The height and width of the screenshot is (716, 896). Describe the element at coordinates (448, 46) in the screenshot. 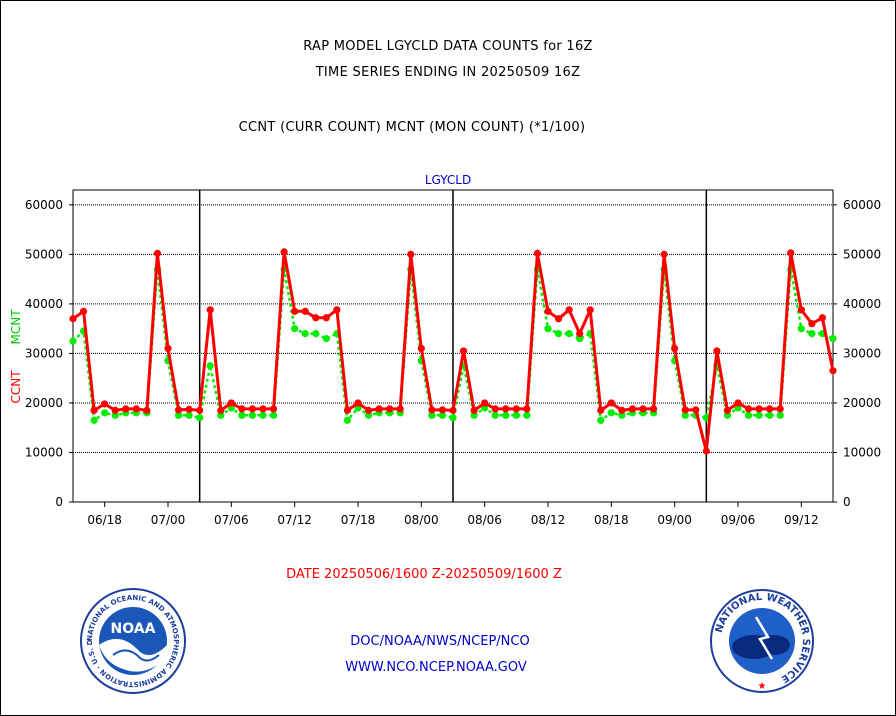

I see `chart-title: RAP MODEL LGYCLD DATA COUNTS for 16Z` at that location.